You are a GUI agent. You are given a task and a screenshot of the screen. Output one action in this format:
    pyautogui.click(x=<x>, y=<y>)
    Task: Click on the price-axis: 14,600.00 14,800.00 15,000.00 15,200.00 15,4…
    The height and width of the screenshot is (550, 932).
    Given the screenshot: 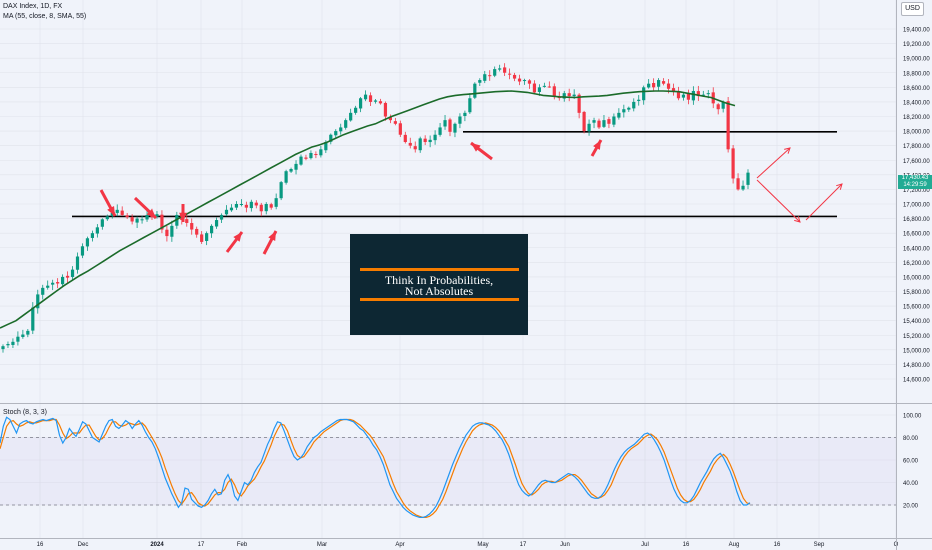 What is the action you would take?
    pyautogui.click(x=916, y=269)
    